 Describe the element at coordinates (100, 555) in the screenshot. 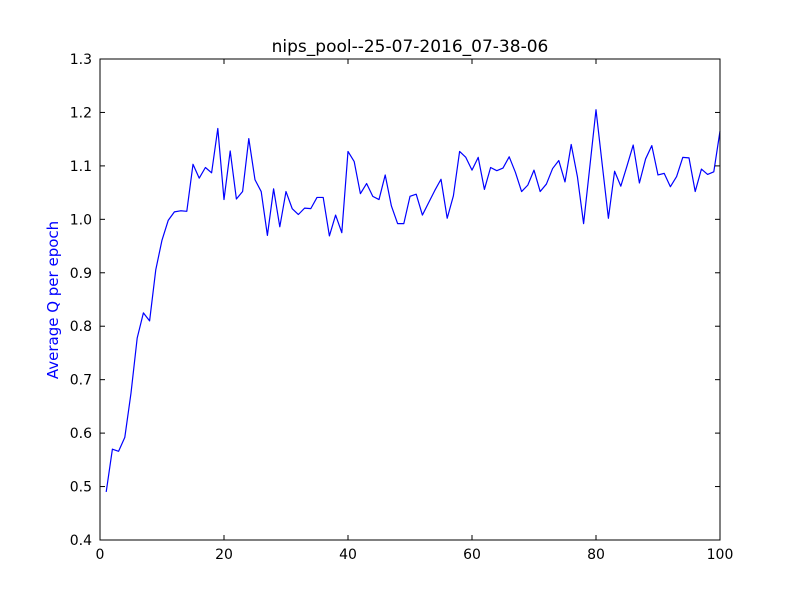

I see `x-tick-label: 0` at that location.